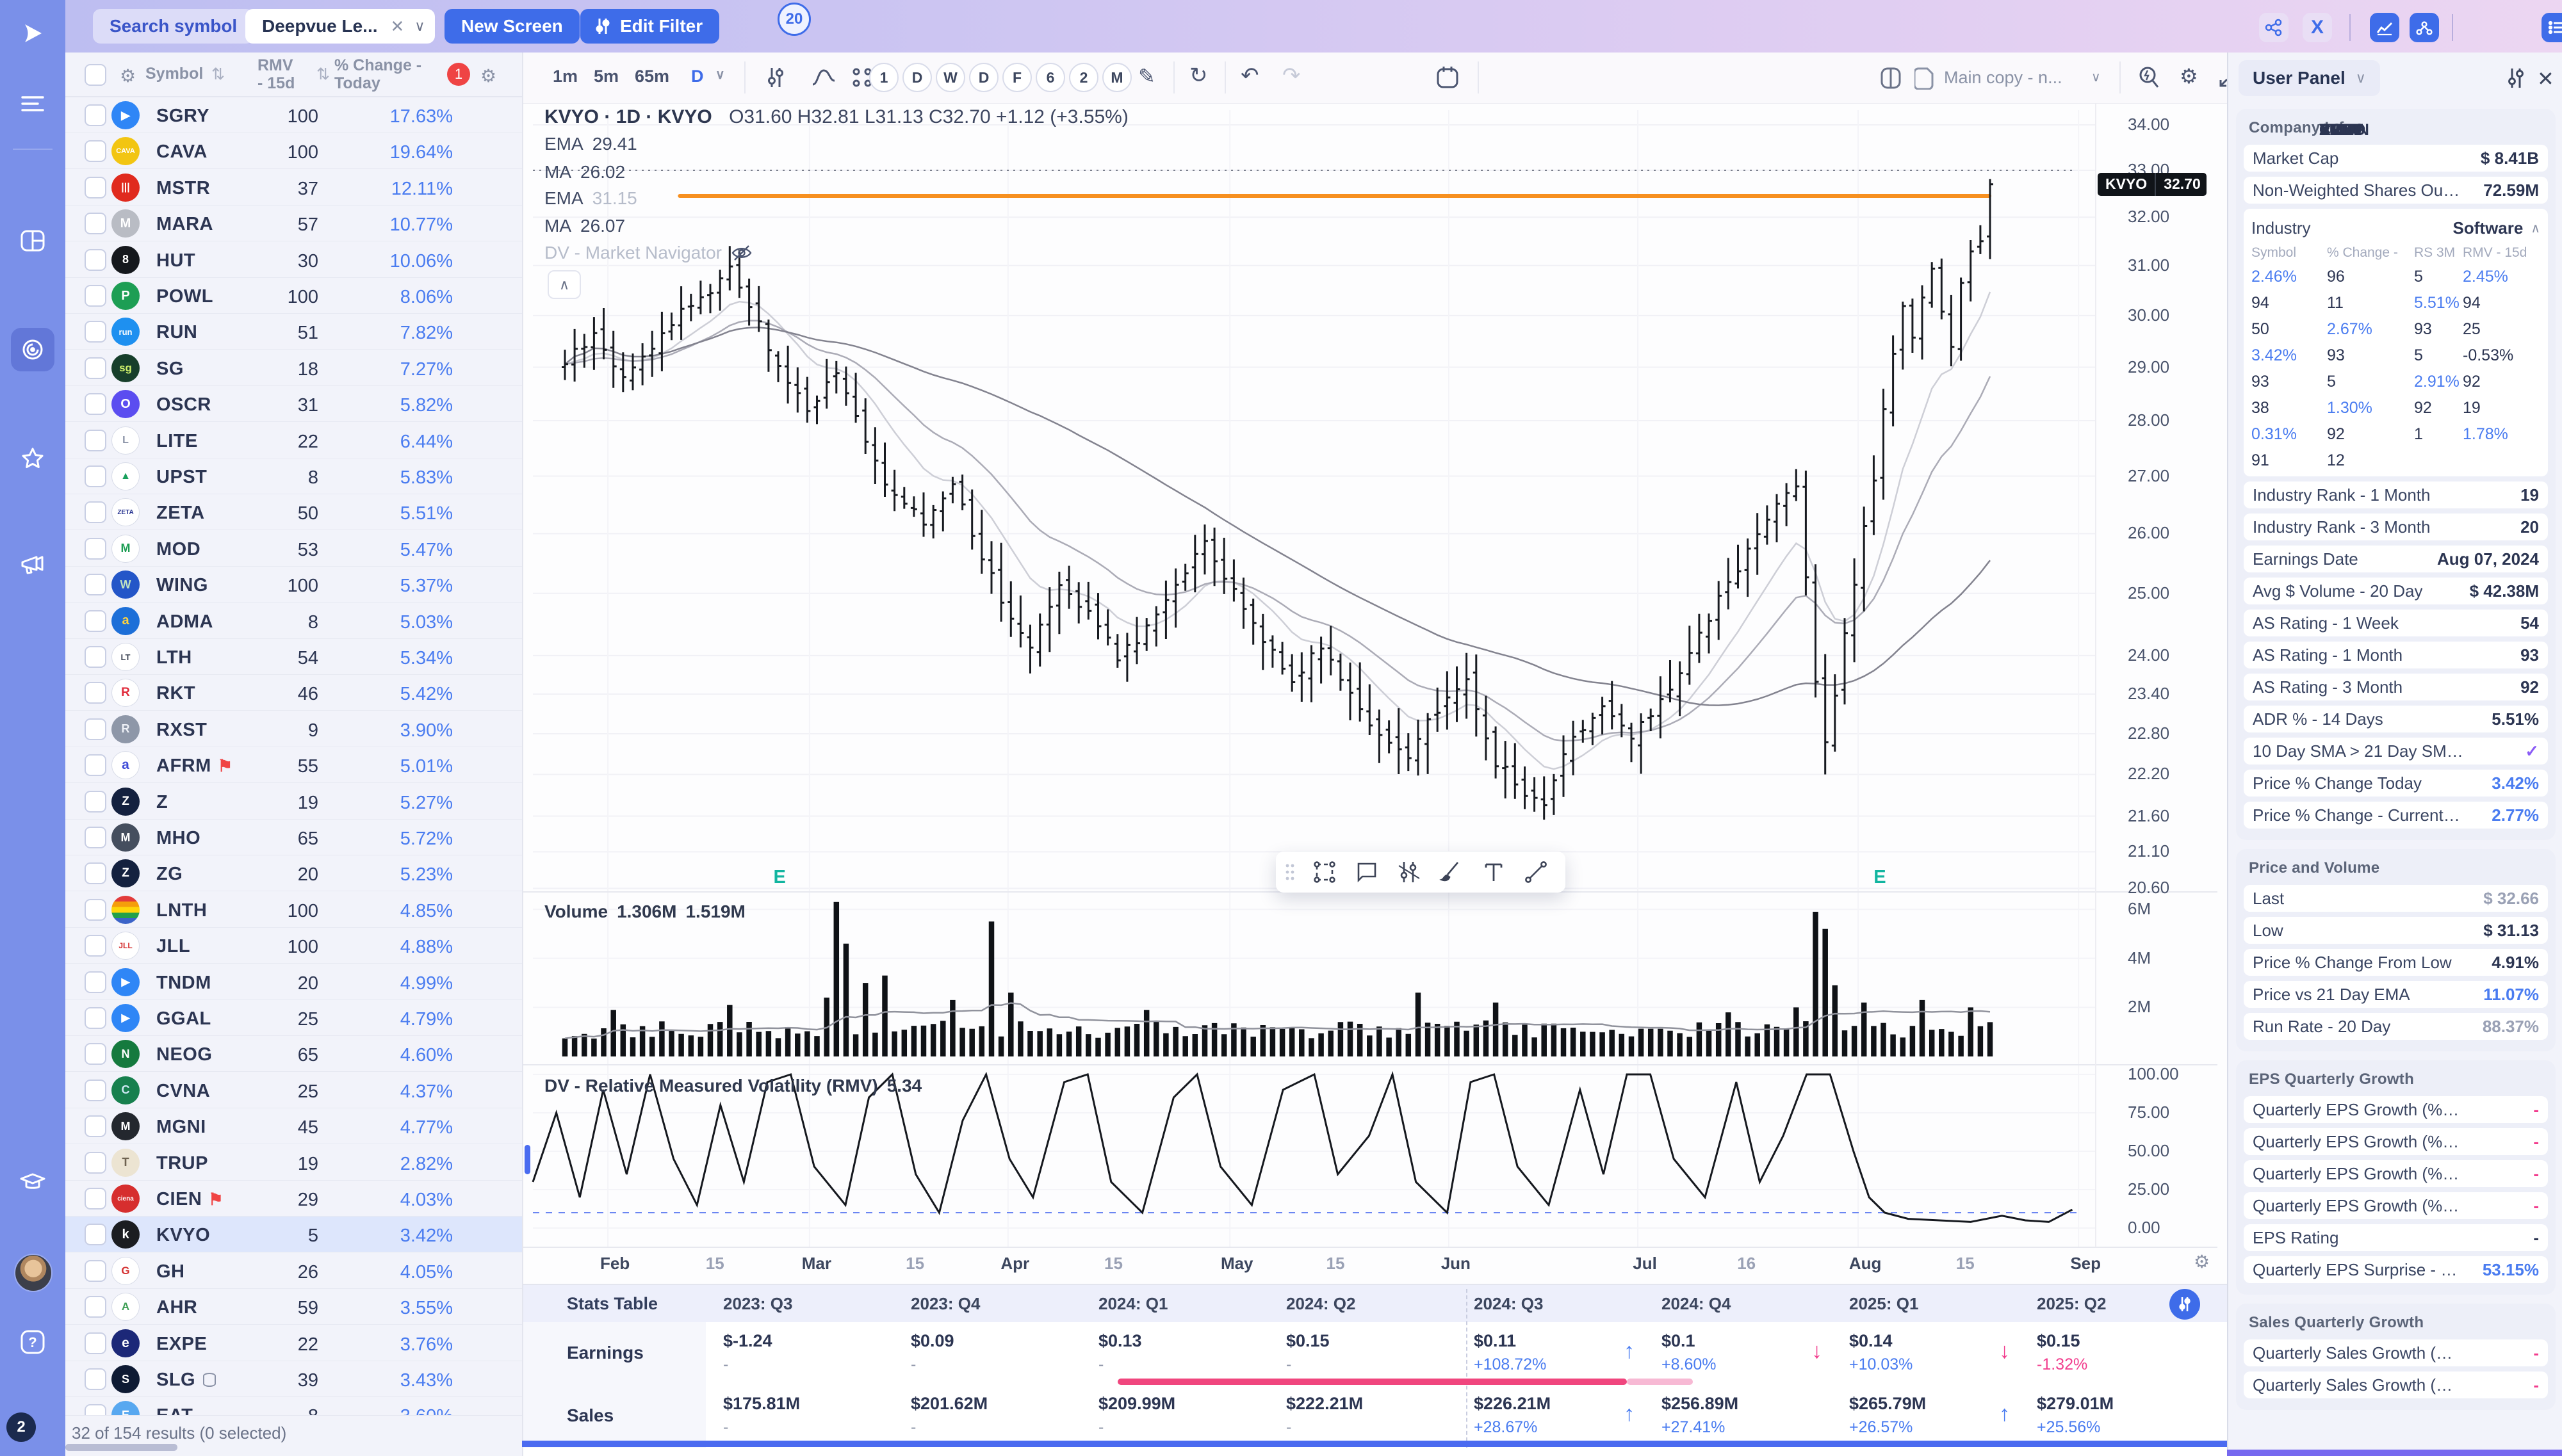 This screenshot has height=1456, width=2562. What do you see at coordinates (1746, 1263) in the screenshot?
I see `date-tick: 16` at bounding box center [1746, 1263].